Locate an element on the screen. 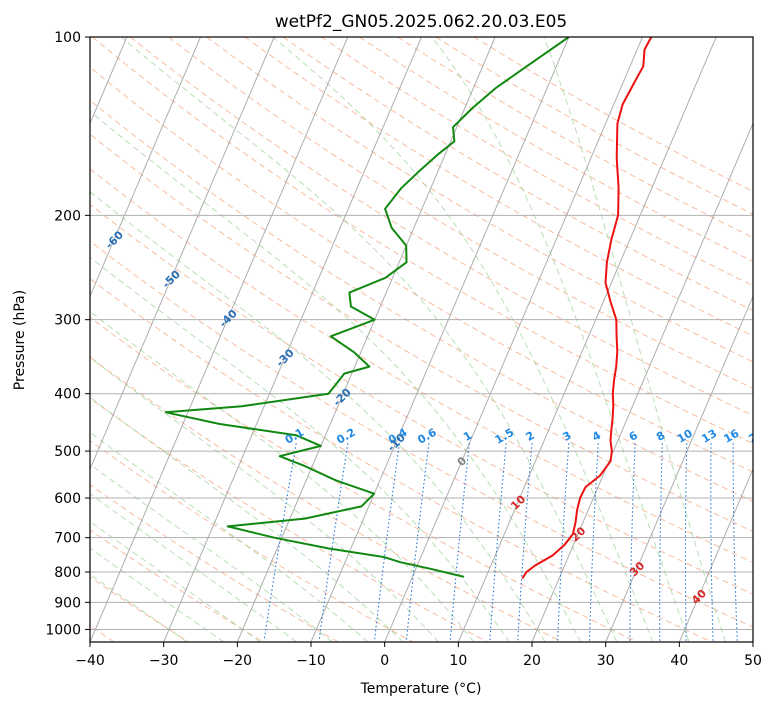 This screenshot has height=708, width=775. mixing-ratio-label: 0.6 is located at coordinates (427, 436).